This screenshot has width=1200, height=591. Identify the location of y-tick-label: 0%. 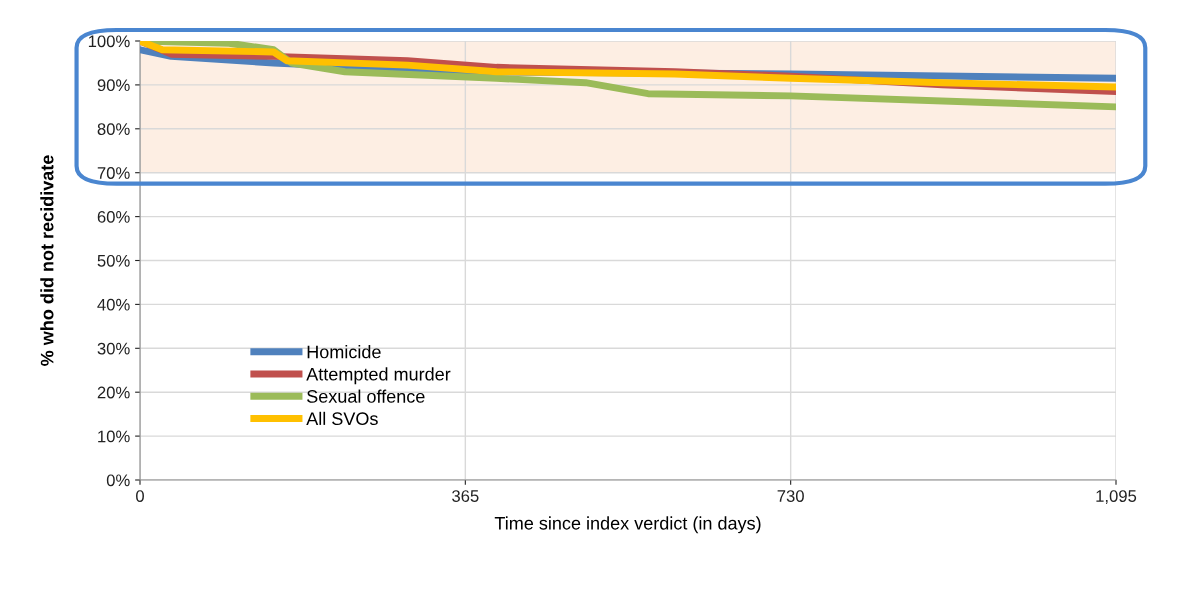
(118, 480).